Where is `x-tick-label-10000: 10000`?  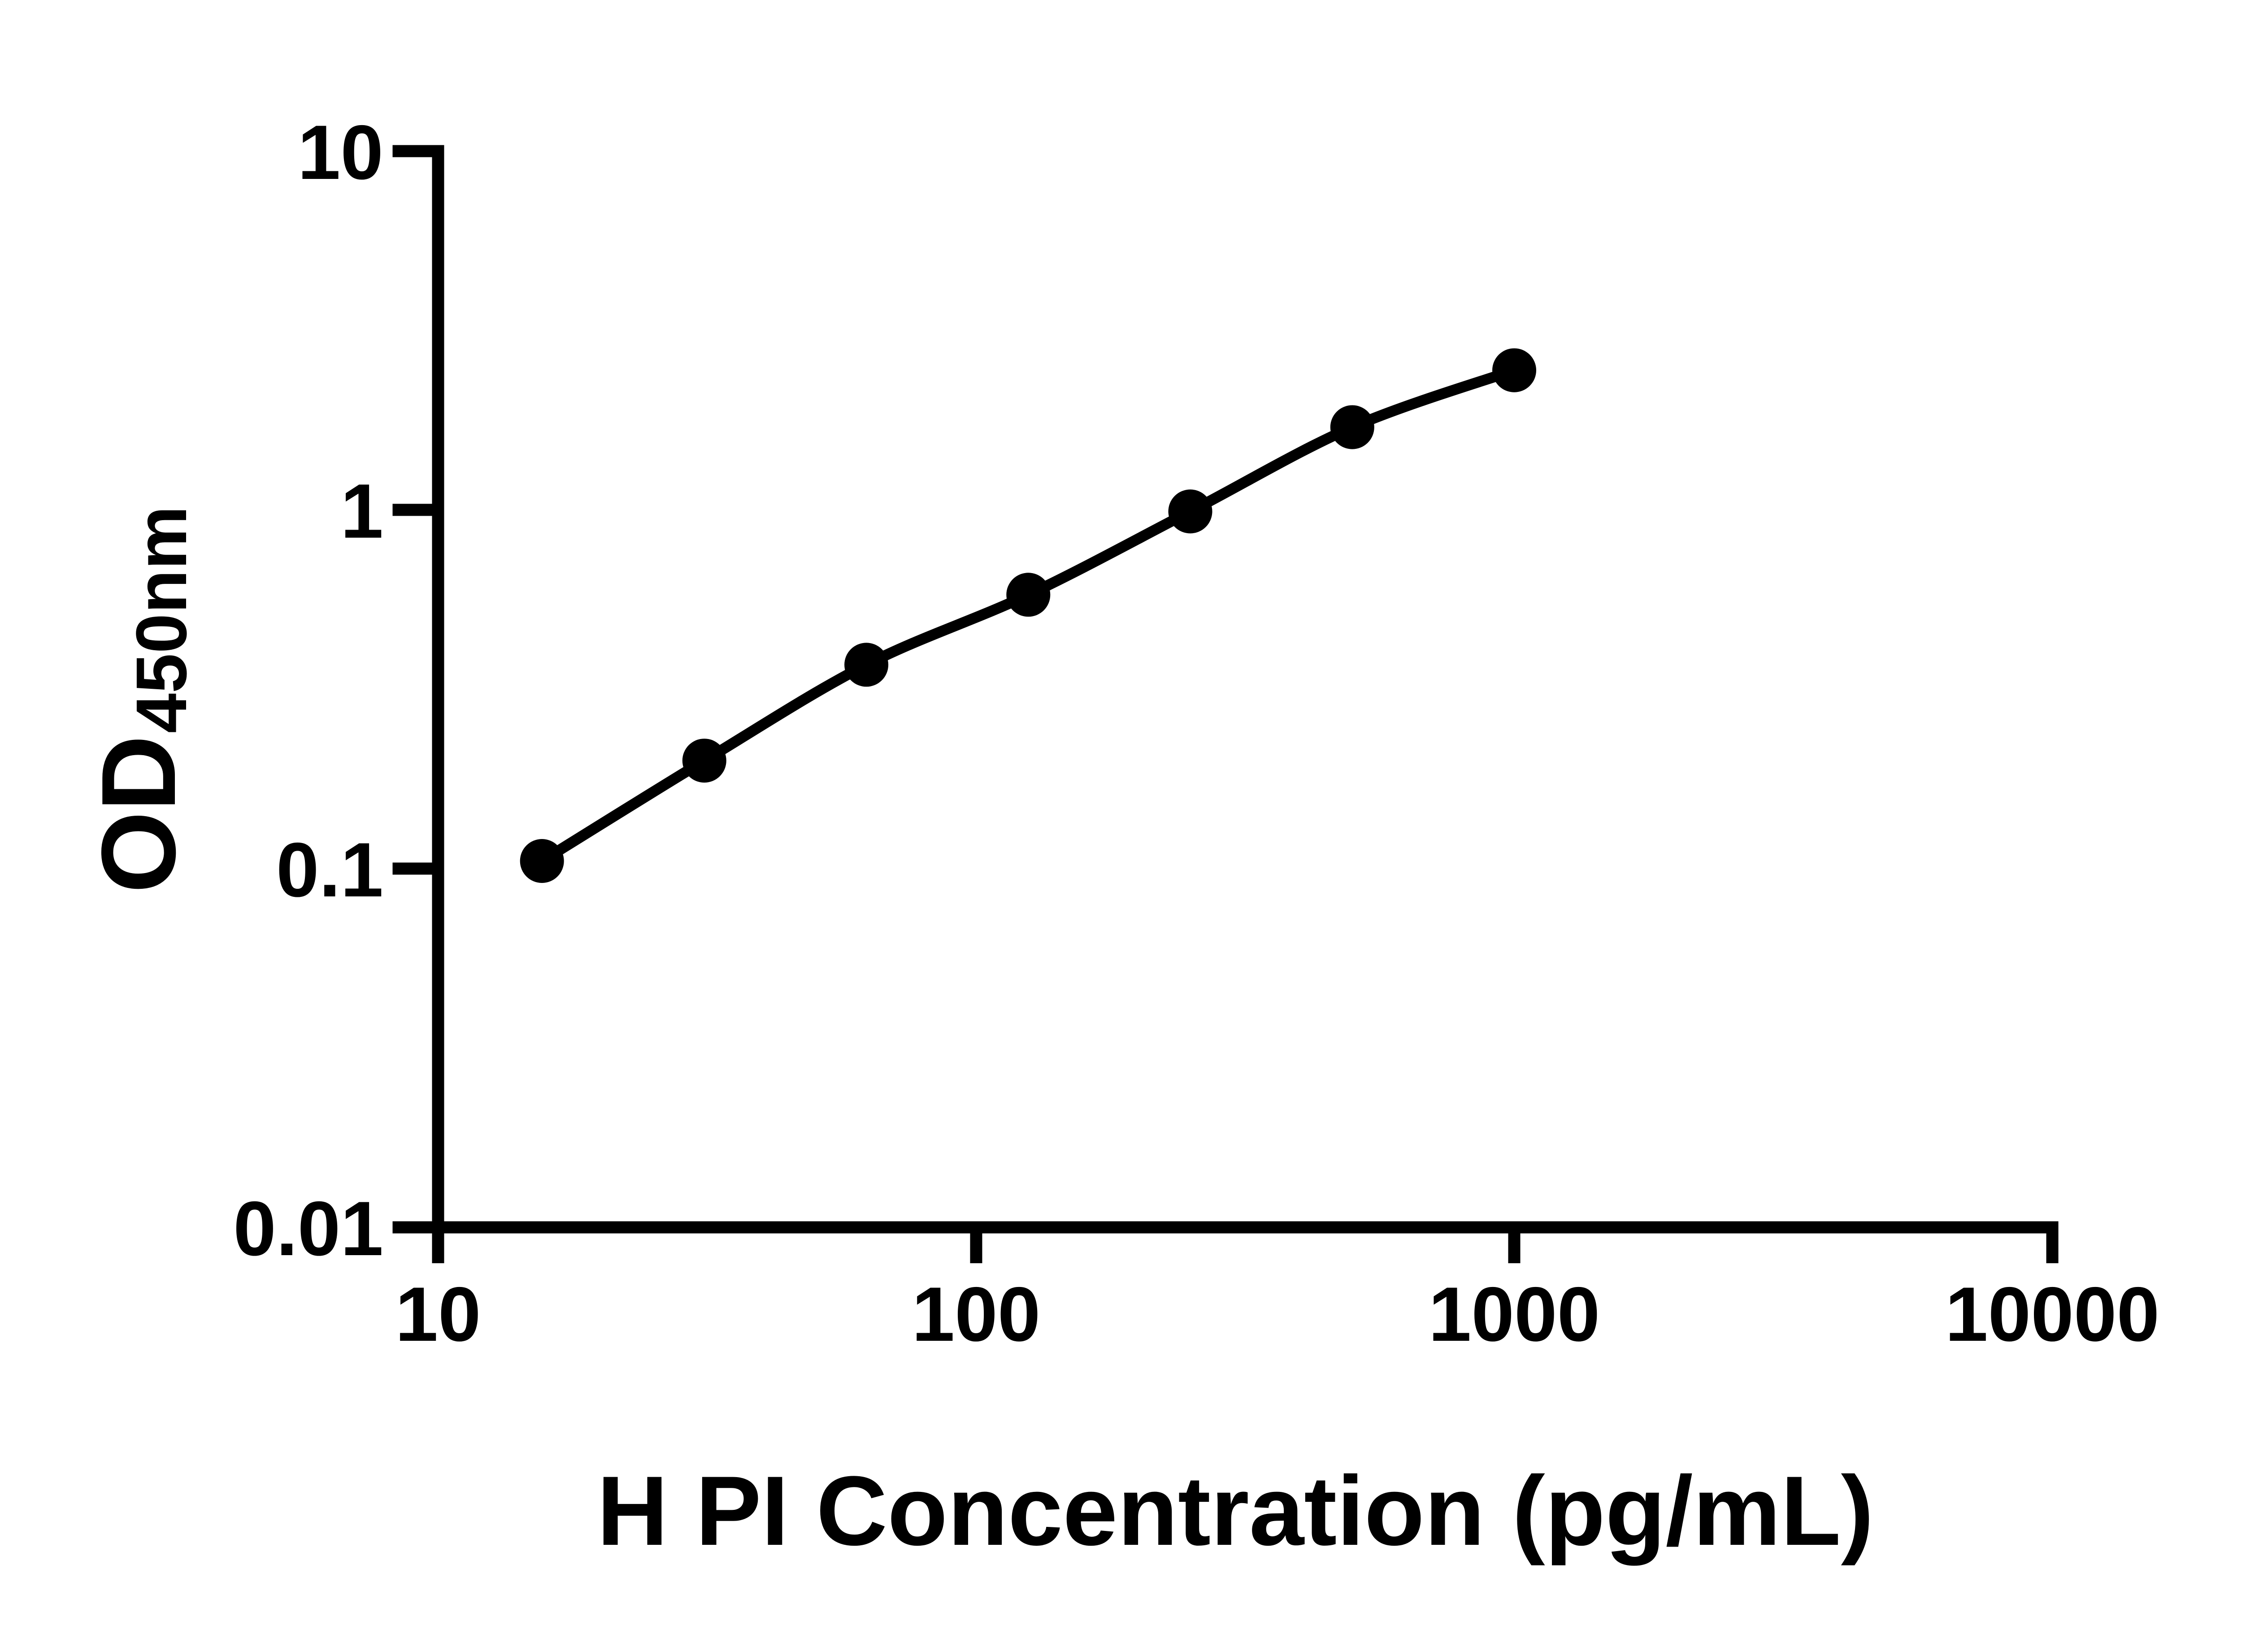 x-tick-label-10000: 10000 is located at coordinates (2052, 1314).